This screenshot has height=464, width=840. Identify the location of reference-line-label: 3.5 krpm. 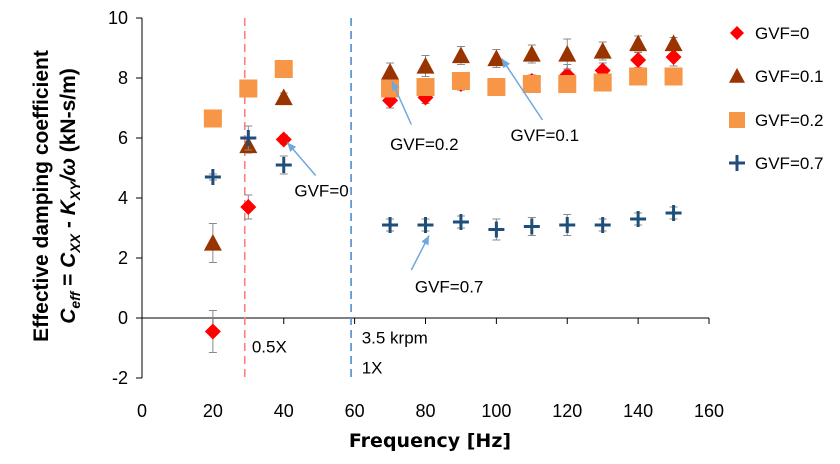
(395, 338).